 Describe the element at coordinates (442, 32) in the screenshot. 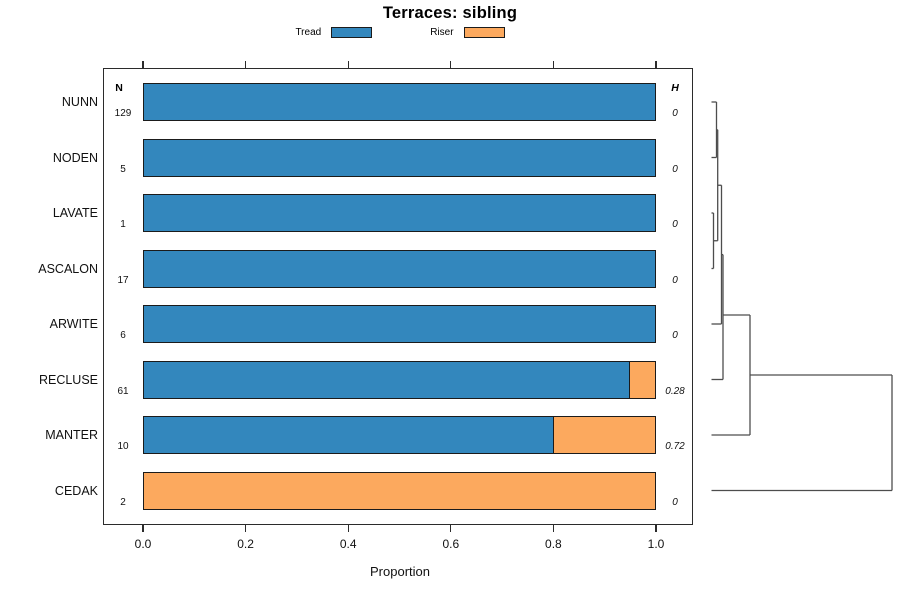

I see `legend-label-riser: Riser` at that location.